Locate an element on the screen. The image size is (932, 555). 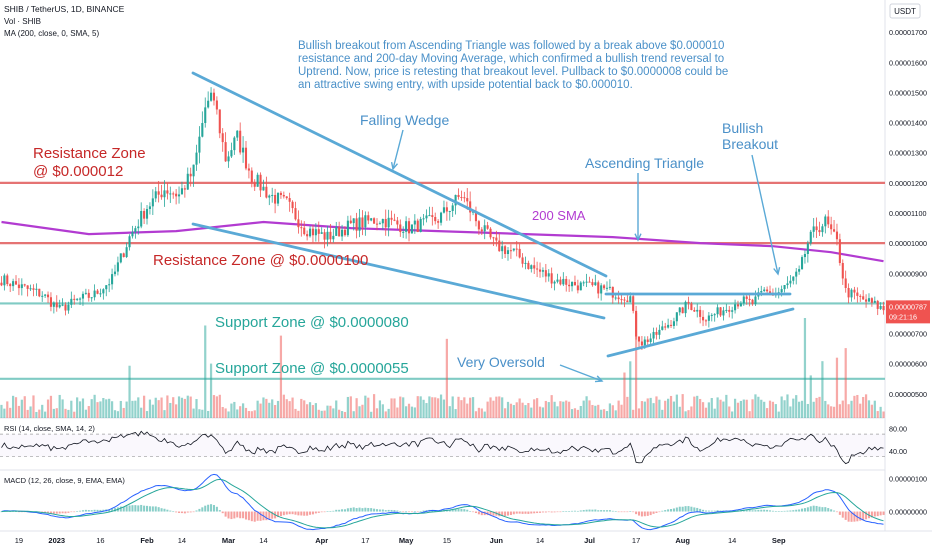
rsi-tick-label: 40.00 is located at coordinates (898, 451).